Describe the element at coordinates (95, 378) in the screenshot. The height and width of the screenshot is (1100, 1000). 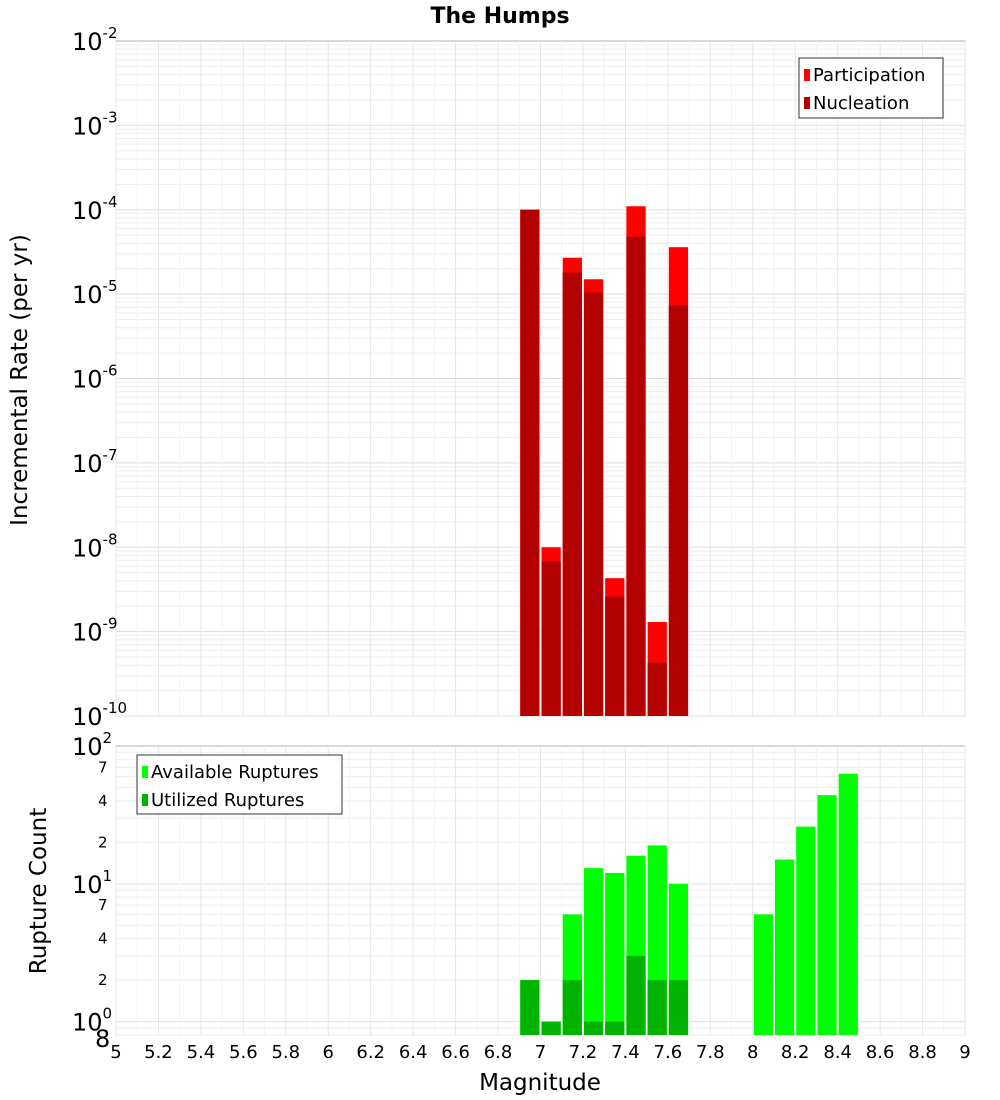
I see `y-tick-label: 10⁻⁶` at that location.